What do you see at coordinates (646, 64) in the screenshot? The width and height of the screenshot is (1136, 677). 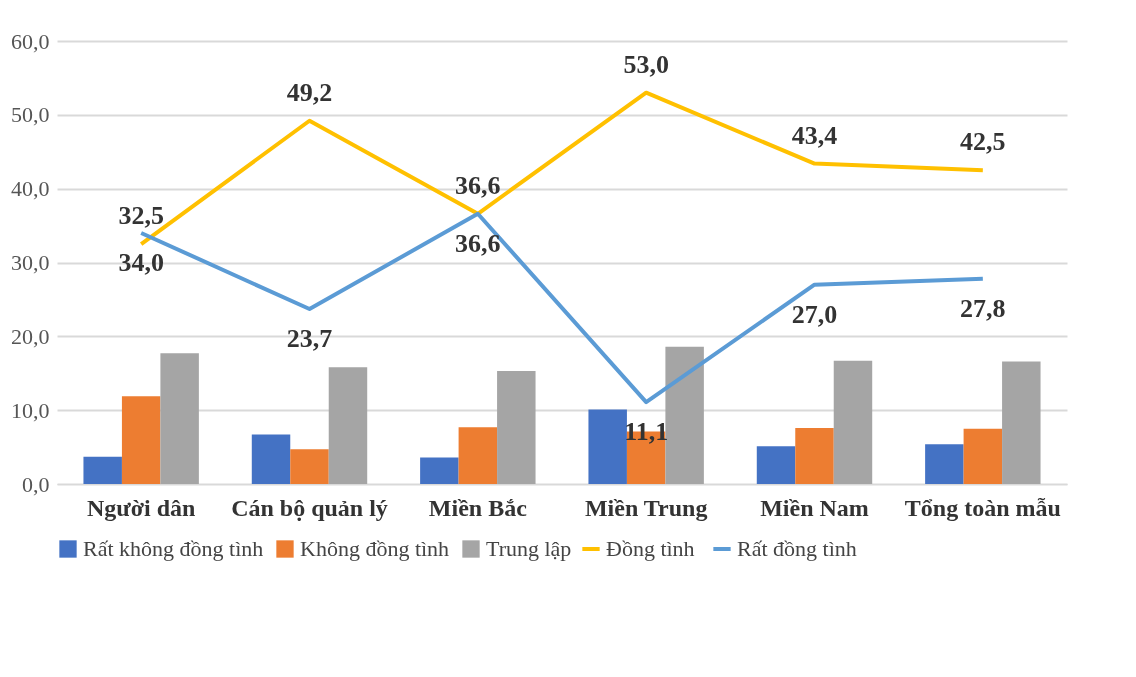 I see `data-label: 53,0` at bounding box center [646, 64].